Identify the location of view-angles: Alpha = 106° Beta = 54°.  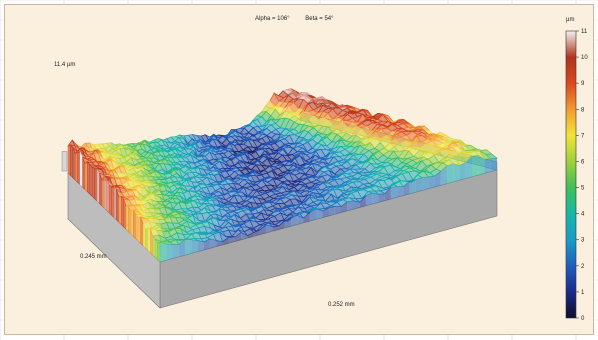
(294, 19).